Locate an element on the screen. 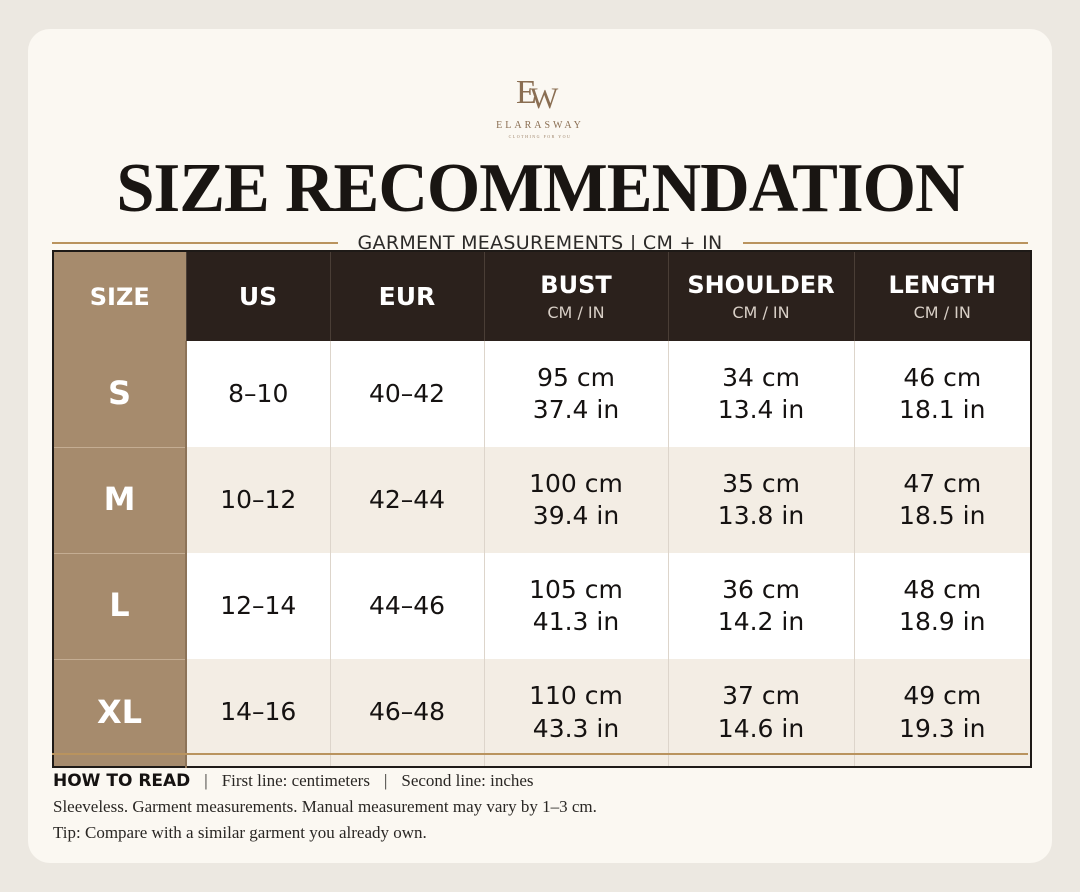 Image resolution: width=1080 pixels, height=892 pixels. eur-cell: 42–44 is located at coordinates (407, 500).